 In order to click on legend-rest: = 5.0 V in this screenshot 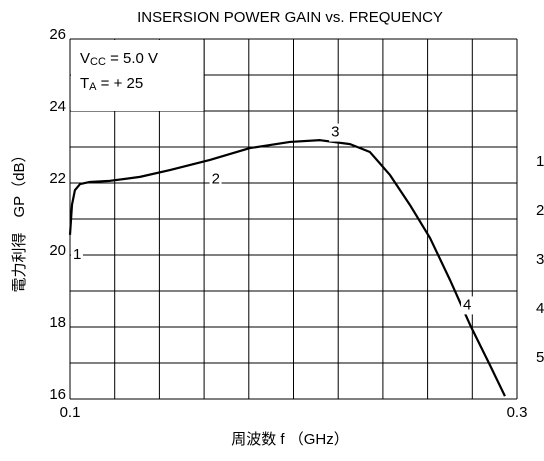, I will do `click(132, 58)`.